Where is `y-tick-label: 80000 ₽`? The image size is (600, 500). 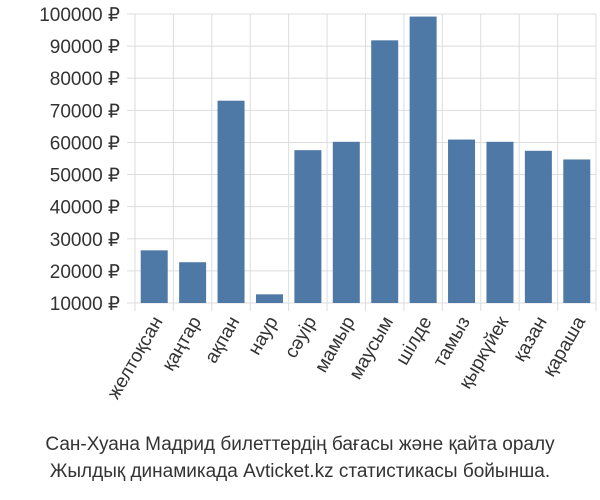
y-tick-label: 80000 ₽ is located at coordinates (85, 79).